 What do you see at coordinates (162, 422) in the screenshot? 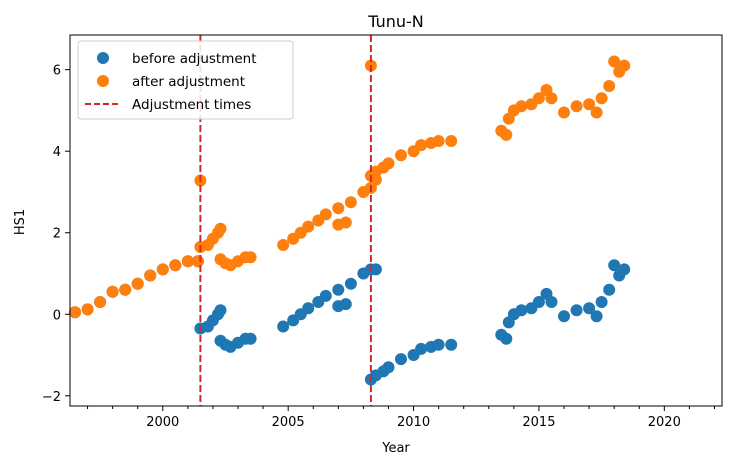
I see `x-tick-label: 2000` at bounding box center [162, 422].